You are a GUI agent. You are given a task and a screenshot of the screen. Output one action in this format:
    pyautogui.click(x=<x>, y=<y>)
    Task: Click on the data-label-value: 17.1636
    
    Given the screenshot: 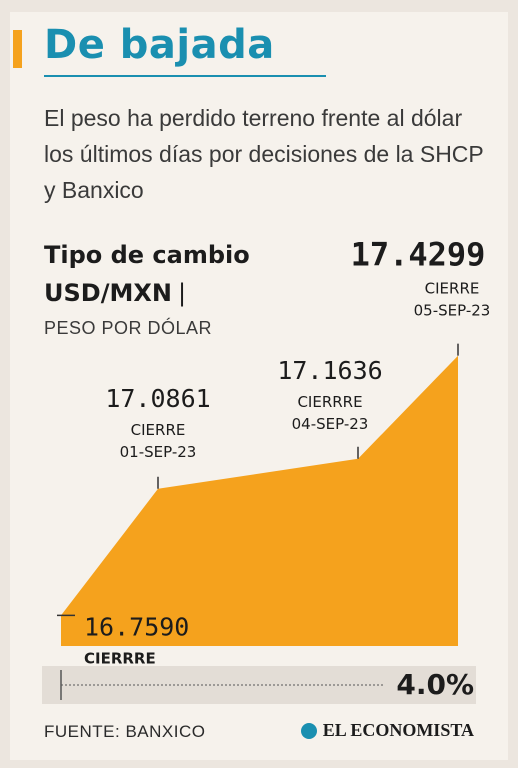 What is the action you would take?
    pyautogui.click(x=329, y=370)
    